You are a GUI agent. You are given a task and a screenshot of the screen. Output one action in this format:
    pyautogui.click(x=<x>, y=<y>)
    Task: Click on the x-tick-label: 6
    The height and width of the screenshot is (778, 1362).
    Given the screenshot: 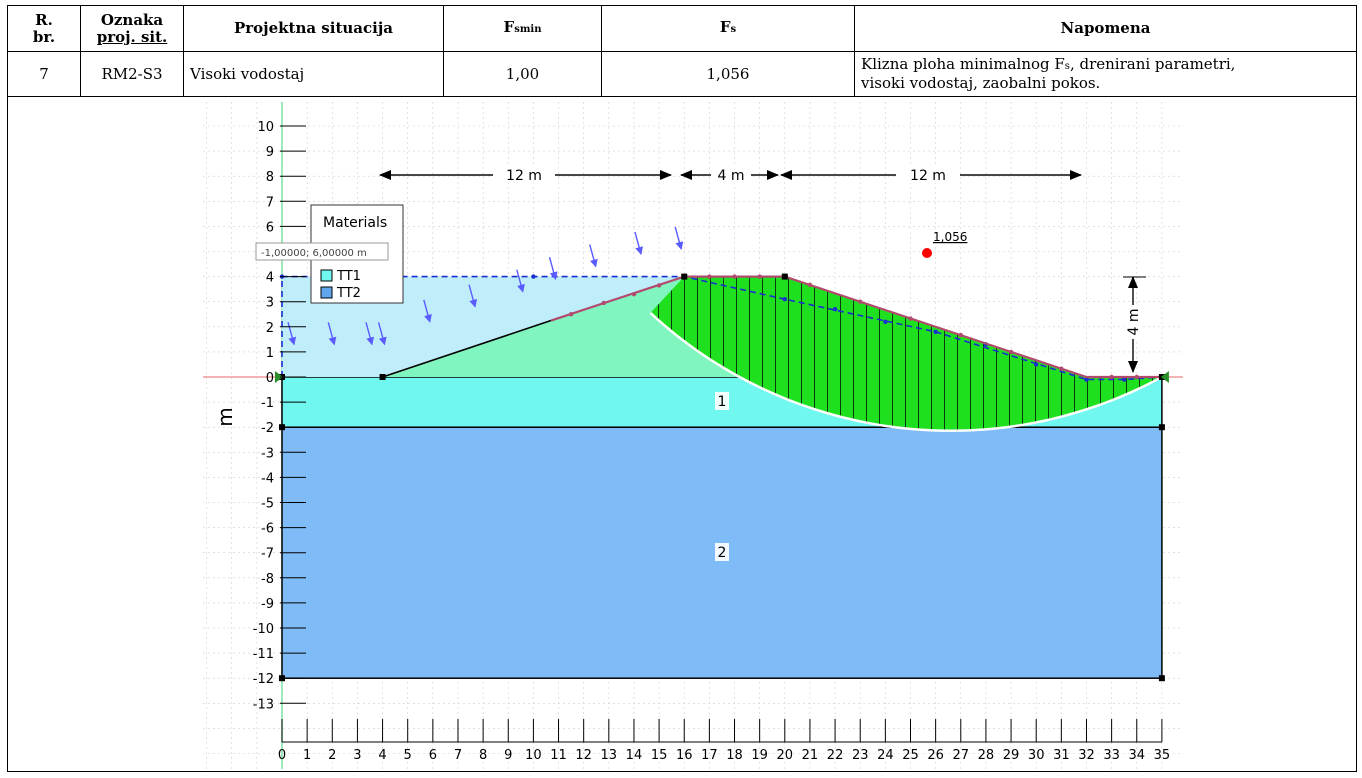 What is the action you would take?
    pyautogui.click(x=433, y=755)
    